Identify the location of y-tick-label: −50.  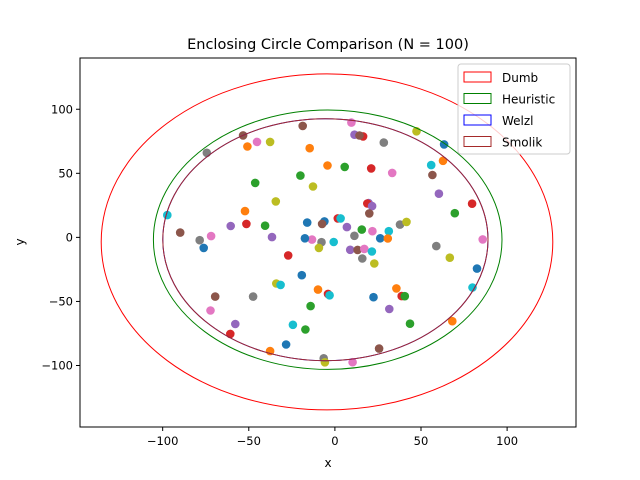
(61, 301).